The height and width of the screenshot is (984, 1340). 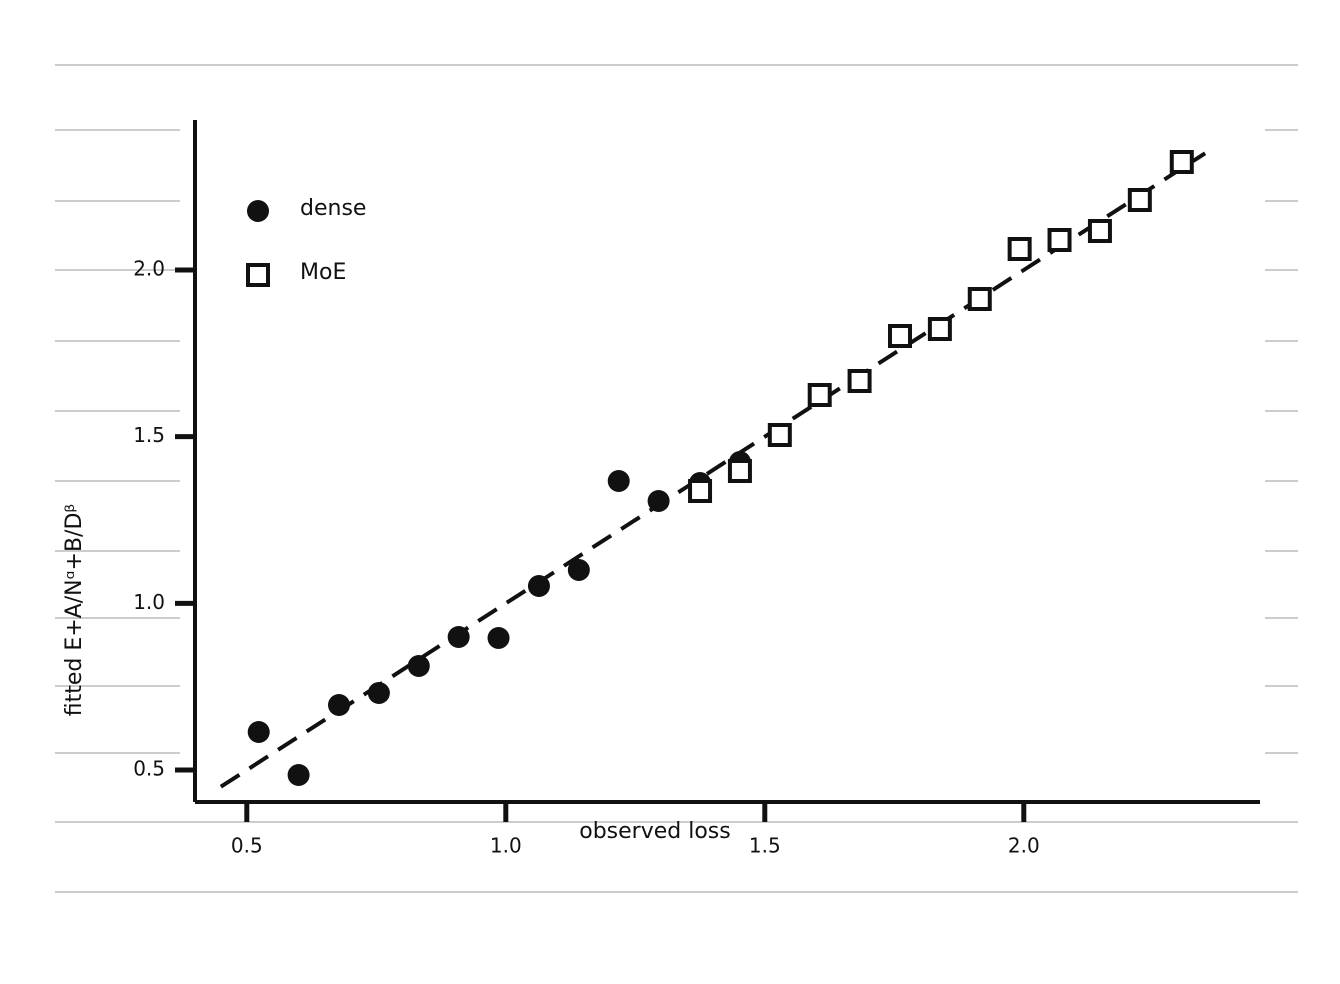 What do you see at coordinates (333, 208) in the screenshot?
I see `legend-label: dense` at bounding box center [333, 208].